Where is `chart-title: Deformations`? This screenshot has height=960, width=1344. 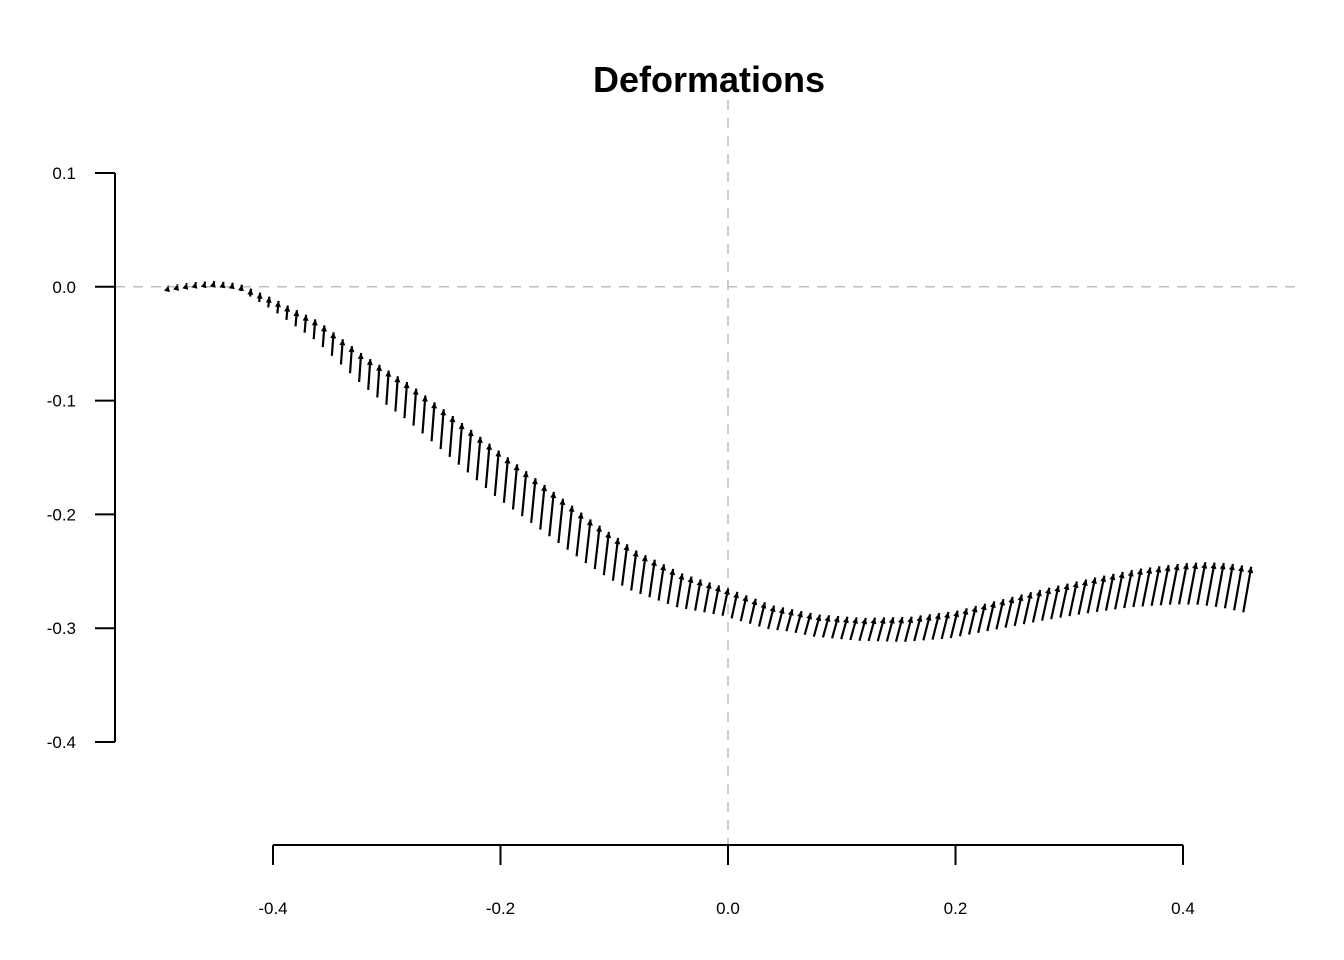
chart-title: Deformations is located at coordinates (709, 79).